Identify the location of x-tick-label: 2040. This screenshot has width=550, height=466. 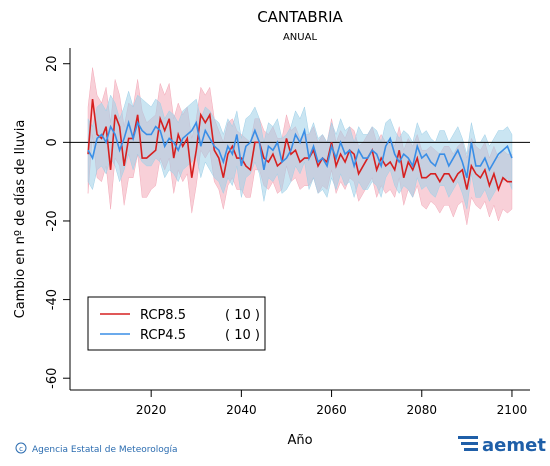
(241, 410).